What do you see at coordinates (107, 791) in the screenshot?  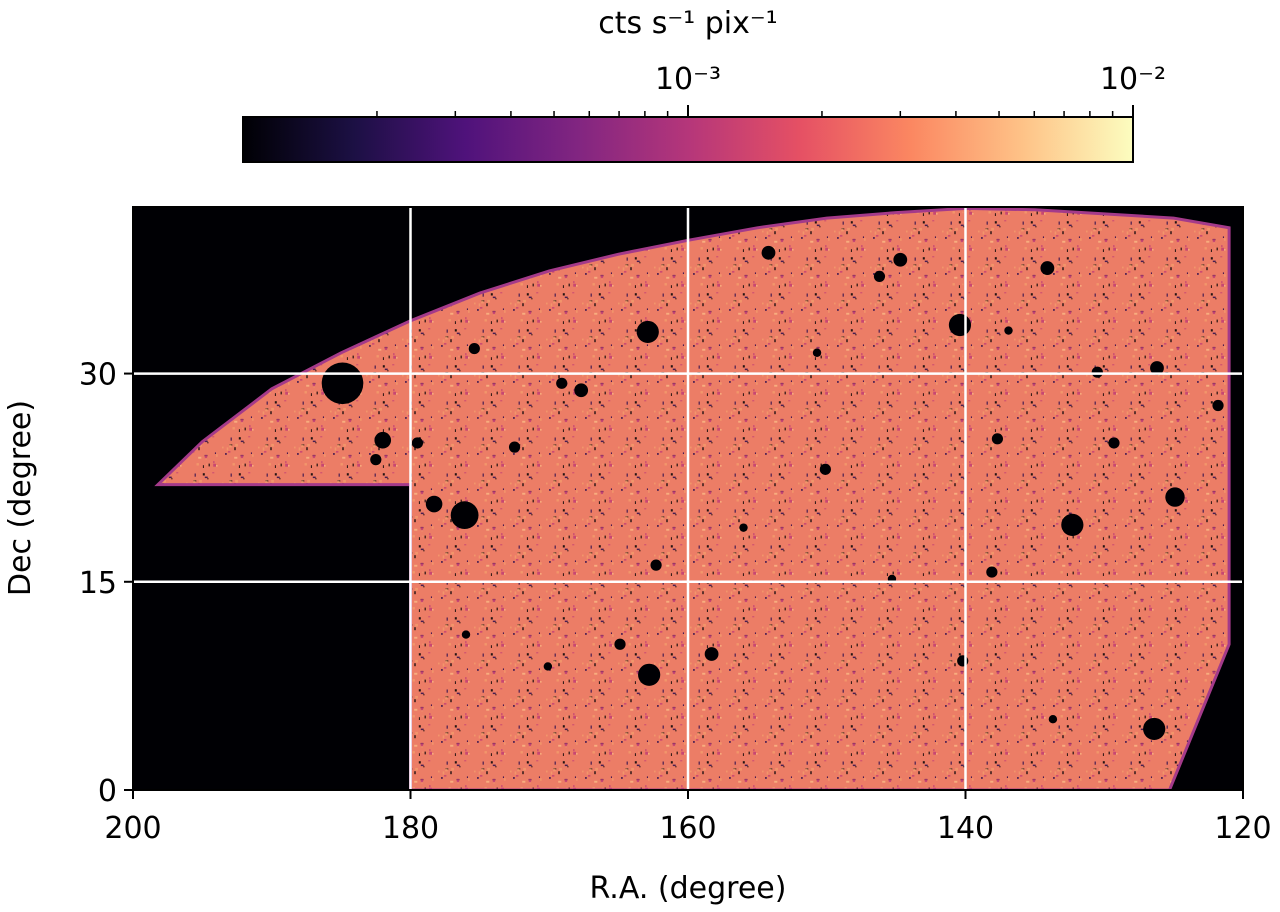 I see `y-tick-label: 0` at bounding box center [107, 791].